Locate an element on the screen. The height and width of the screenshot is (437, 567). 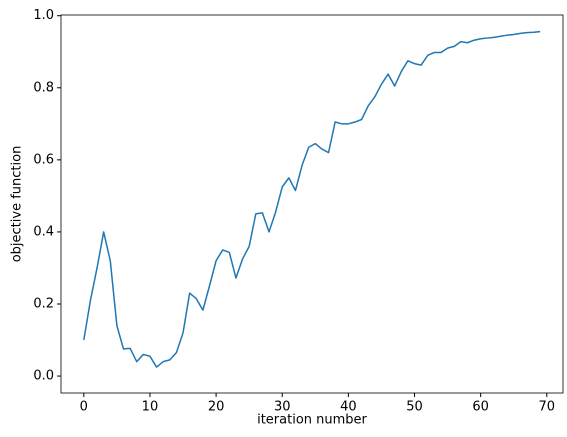
y-tick-label: 0.6 is located at coordinates (43, 159).